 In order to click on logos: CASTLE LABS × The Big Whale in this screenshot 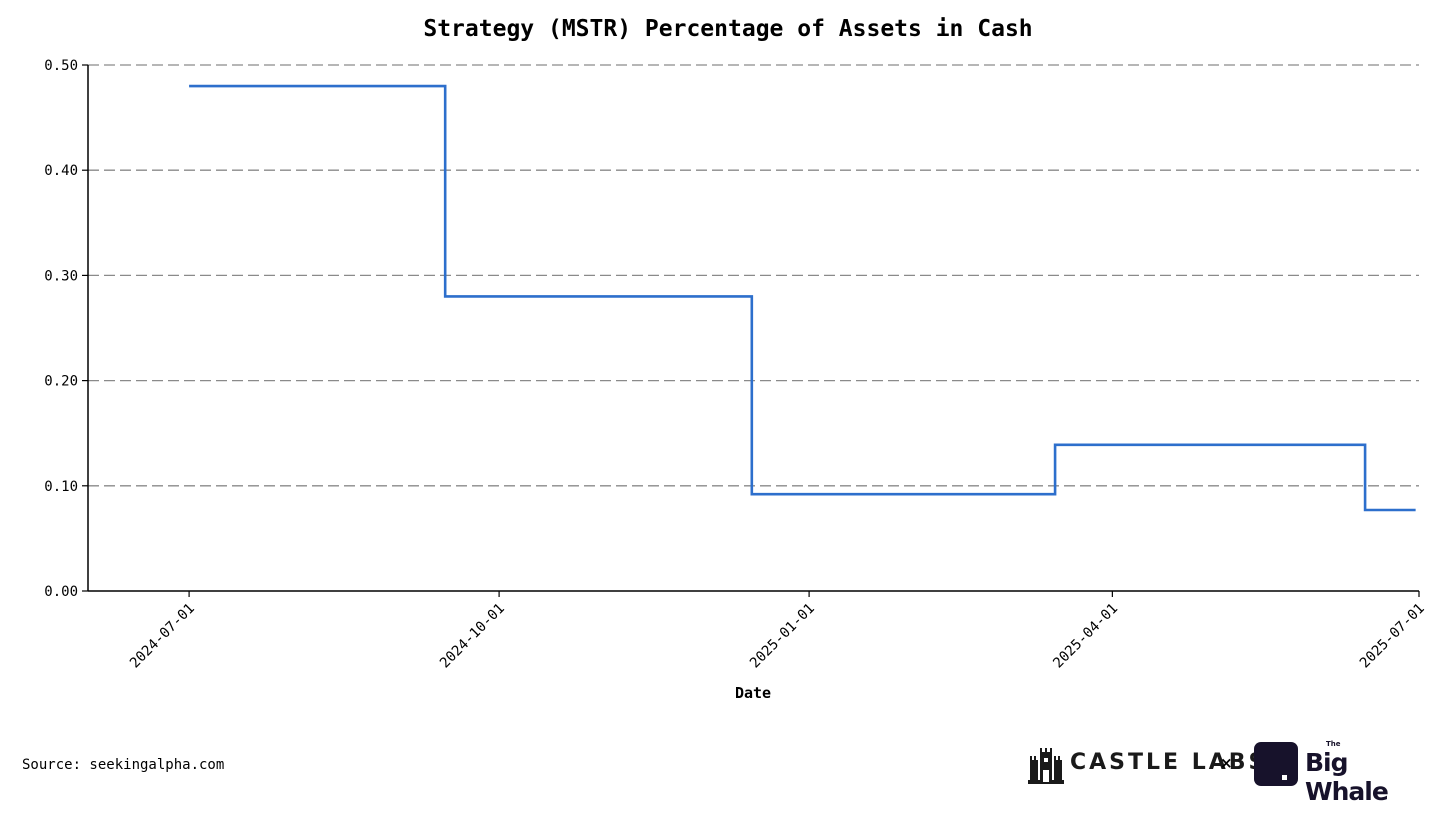, I will do `click(1226, 773)`.